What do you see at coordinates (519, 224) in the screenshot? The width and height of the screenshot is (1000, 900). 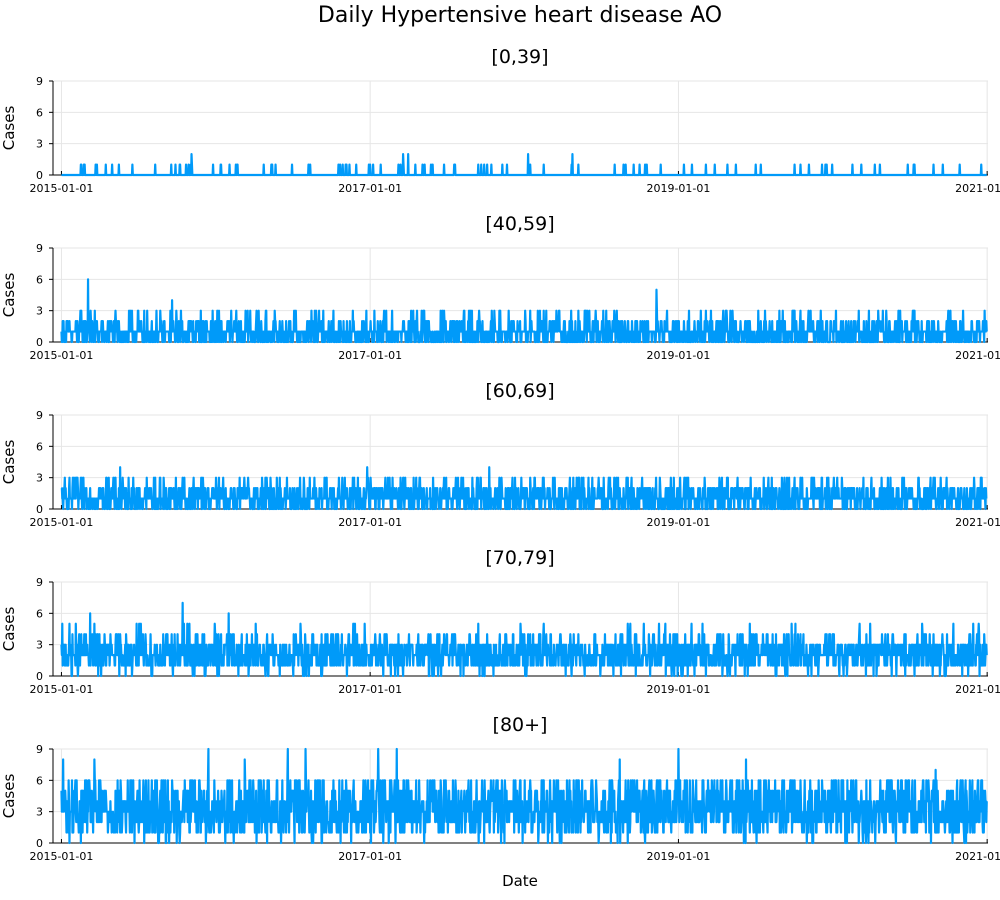 I see `panel-title: [40,59]` at bounding box center [519, 224].